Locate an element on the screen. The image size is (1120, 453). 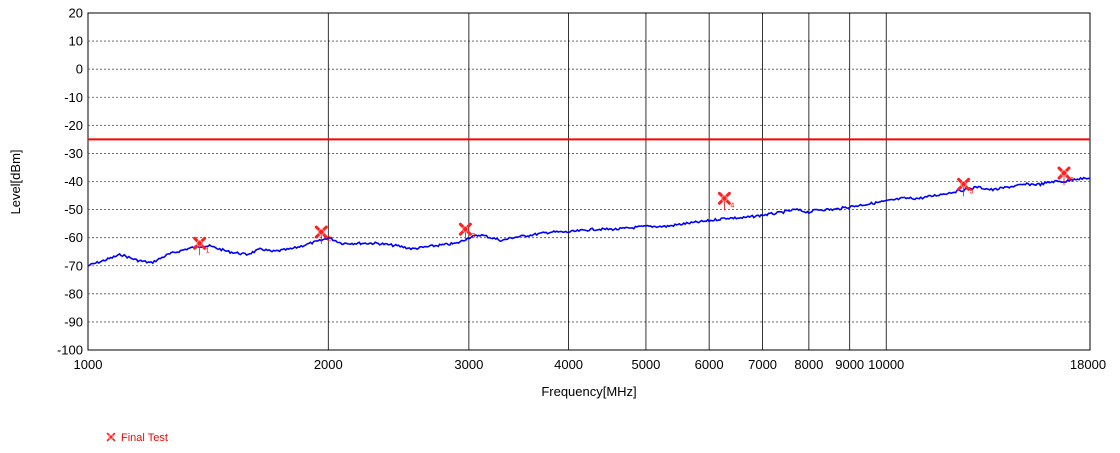
x-tick-label: 1000 is located at coordinates (88, 364).